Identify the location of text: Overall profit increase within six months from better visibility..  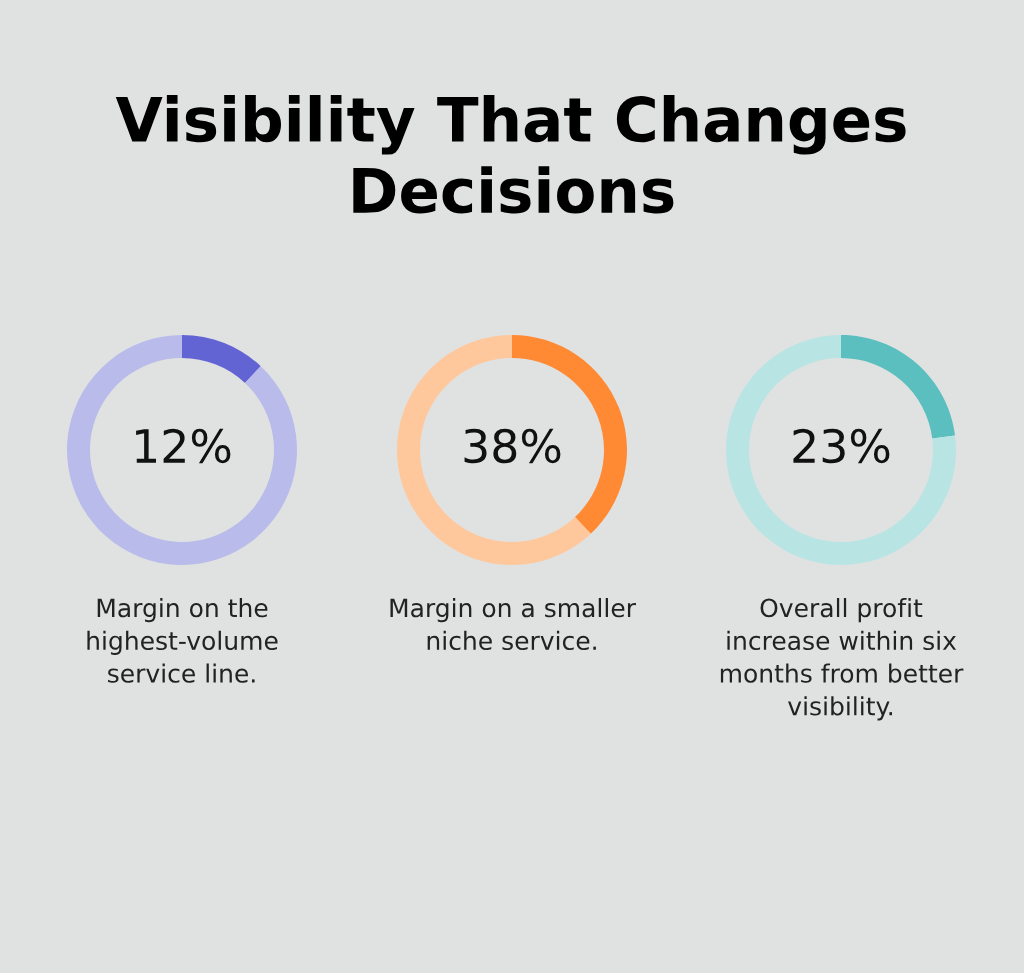
(842, 659).